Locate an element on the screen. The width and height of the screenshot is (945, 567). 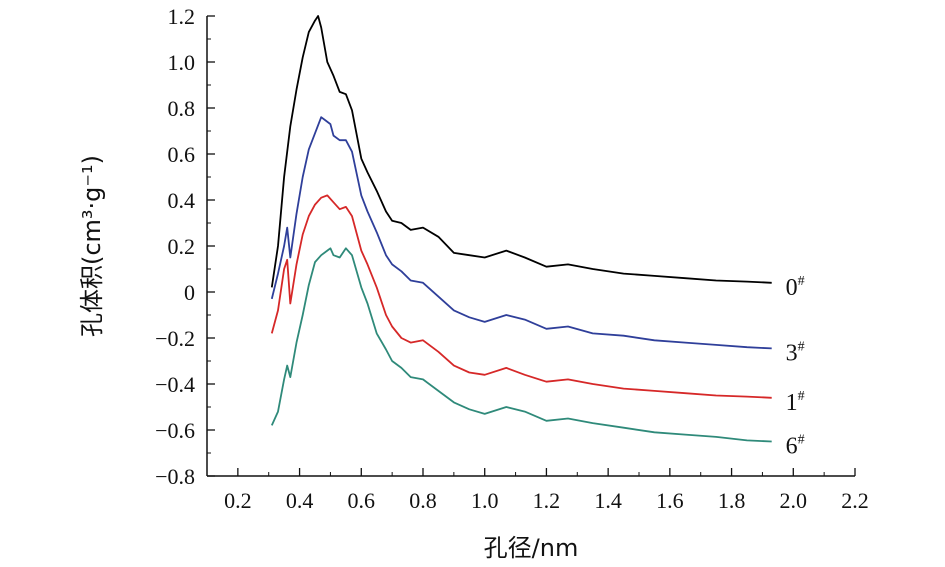
series-label-0: 0# is located at coordinates (795, 287).